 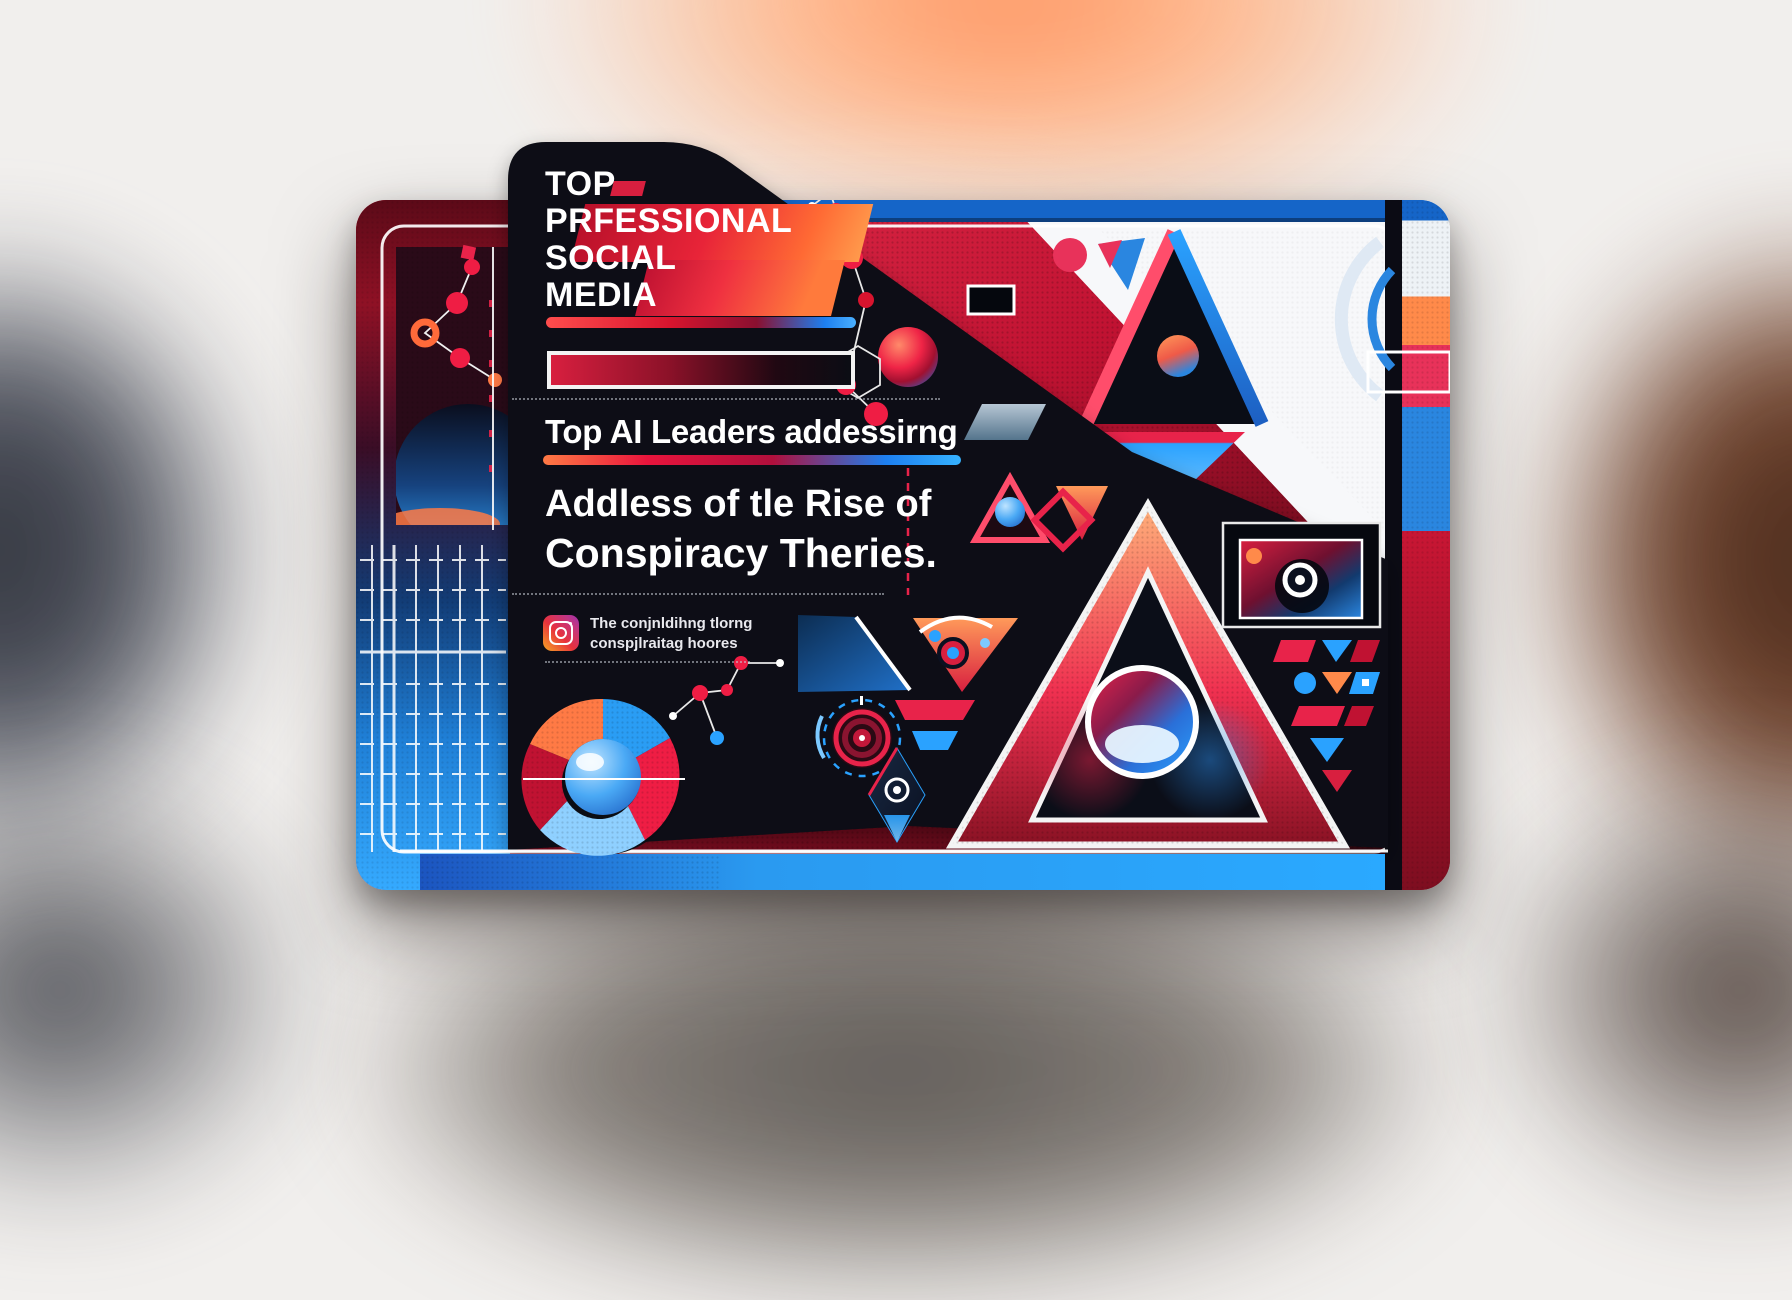 What do you see at coordinates (671, 623) in the screenshot?
I see `caption-line-1: The conjnldihng tlorng` at bounding box center [671, 623].